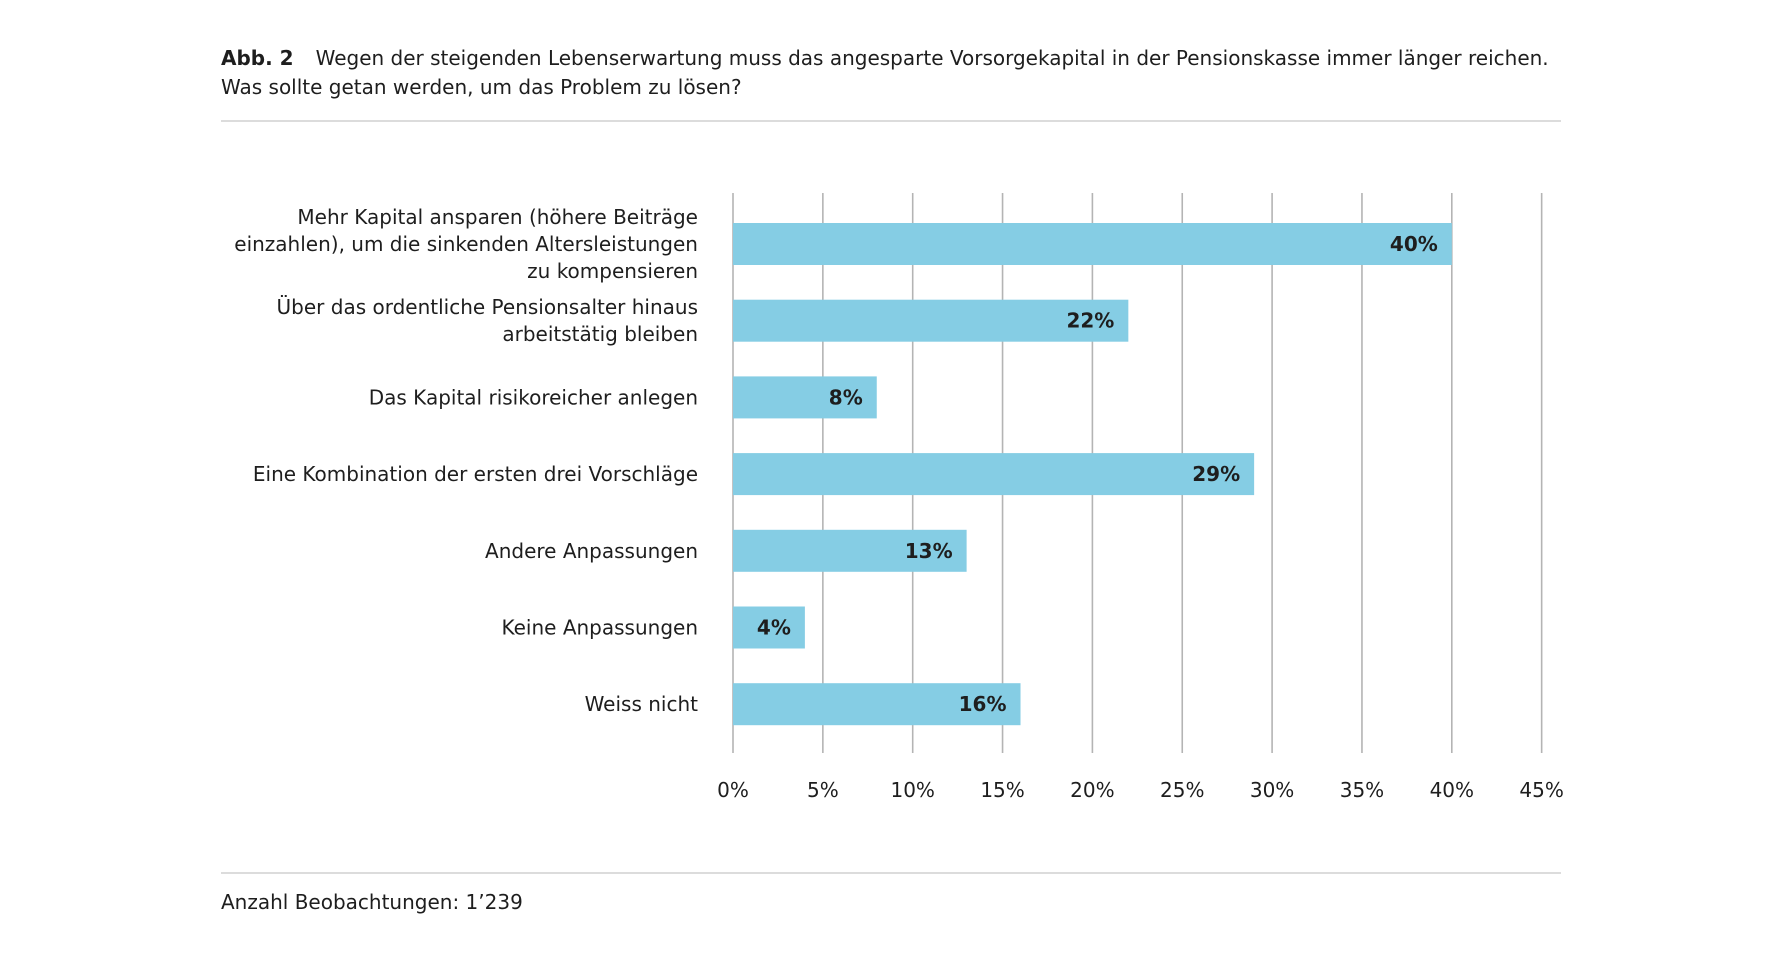  What do you see at coordinates (846, 397) in the screenshot?
I see `bar-value-label: 8%` at bounding box center [846, 397].